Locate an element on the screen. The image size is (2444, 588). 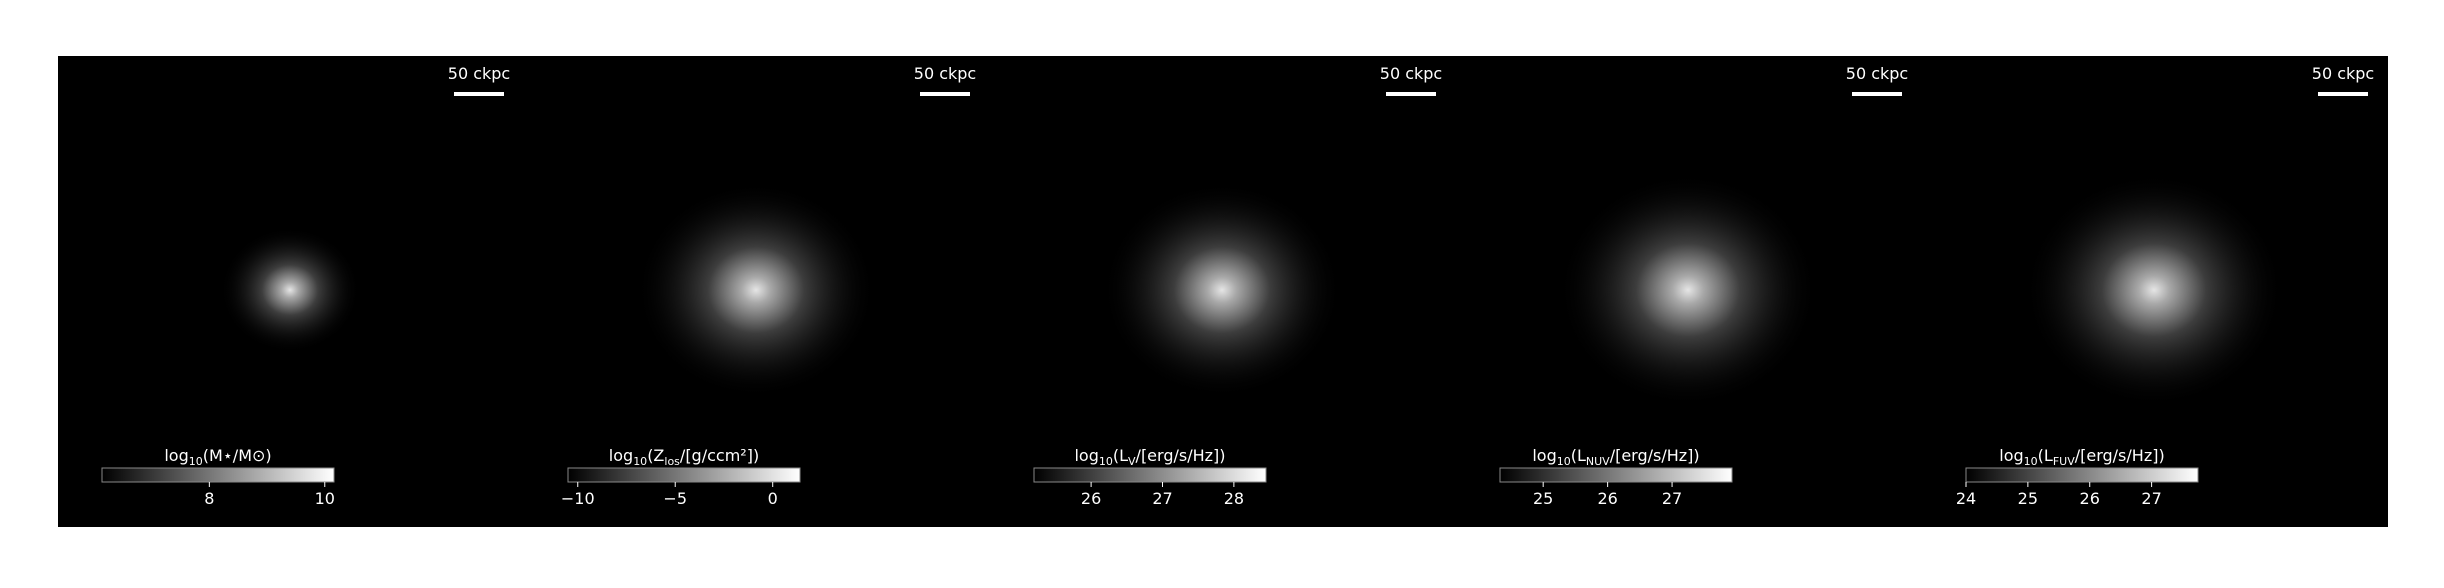
colorbar-tick-label: 8 is located at coordinates (209, 498).